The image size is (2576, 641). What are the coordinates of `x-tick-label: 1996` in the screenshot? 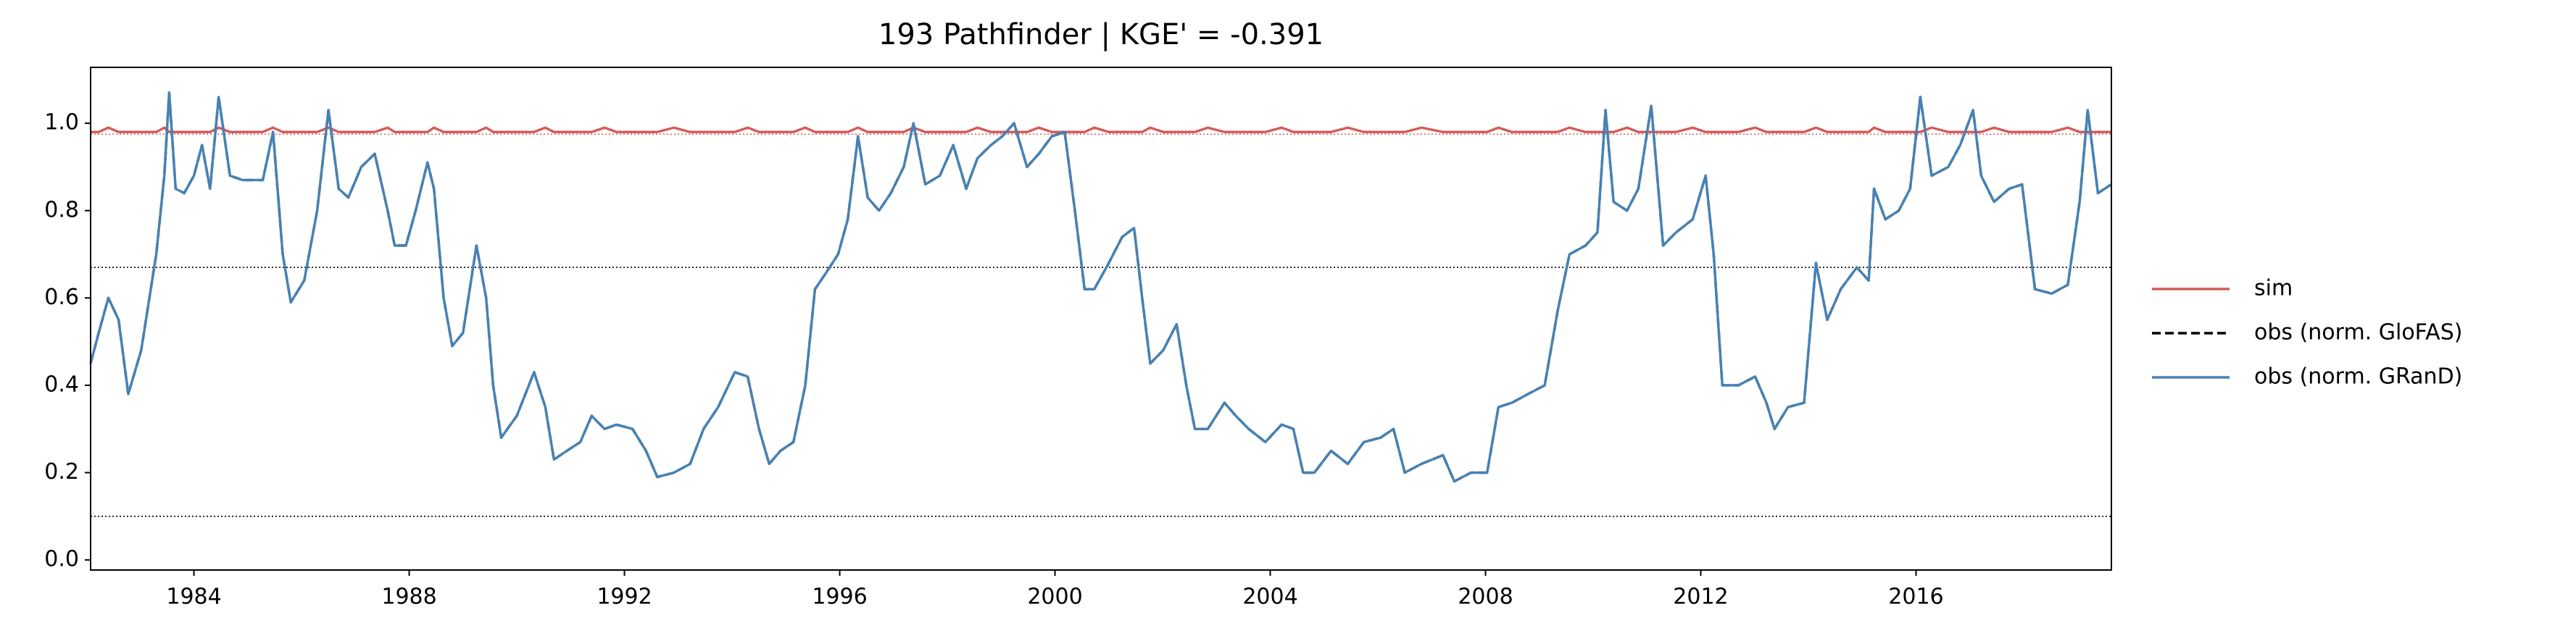 It's located at (839, 598).